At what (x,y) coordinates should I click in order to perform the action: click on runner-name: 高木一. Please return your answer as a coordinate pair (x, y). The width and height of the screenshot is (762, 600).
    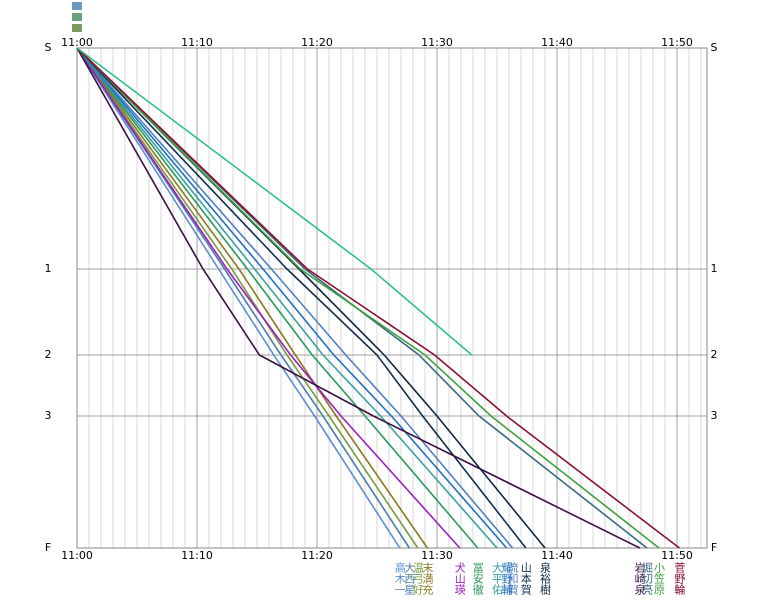
    Looking at the image, I should click on (399, 578).